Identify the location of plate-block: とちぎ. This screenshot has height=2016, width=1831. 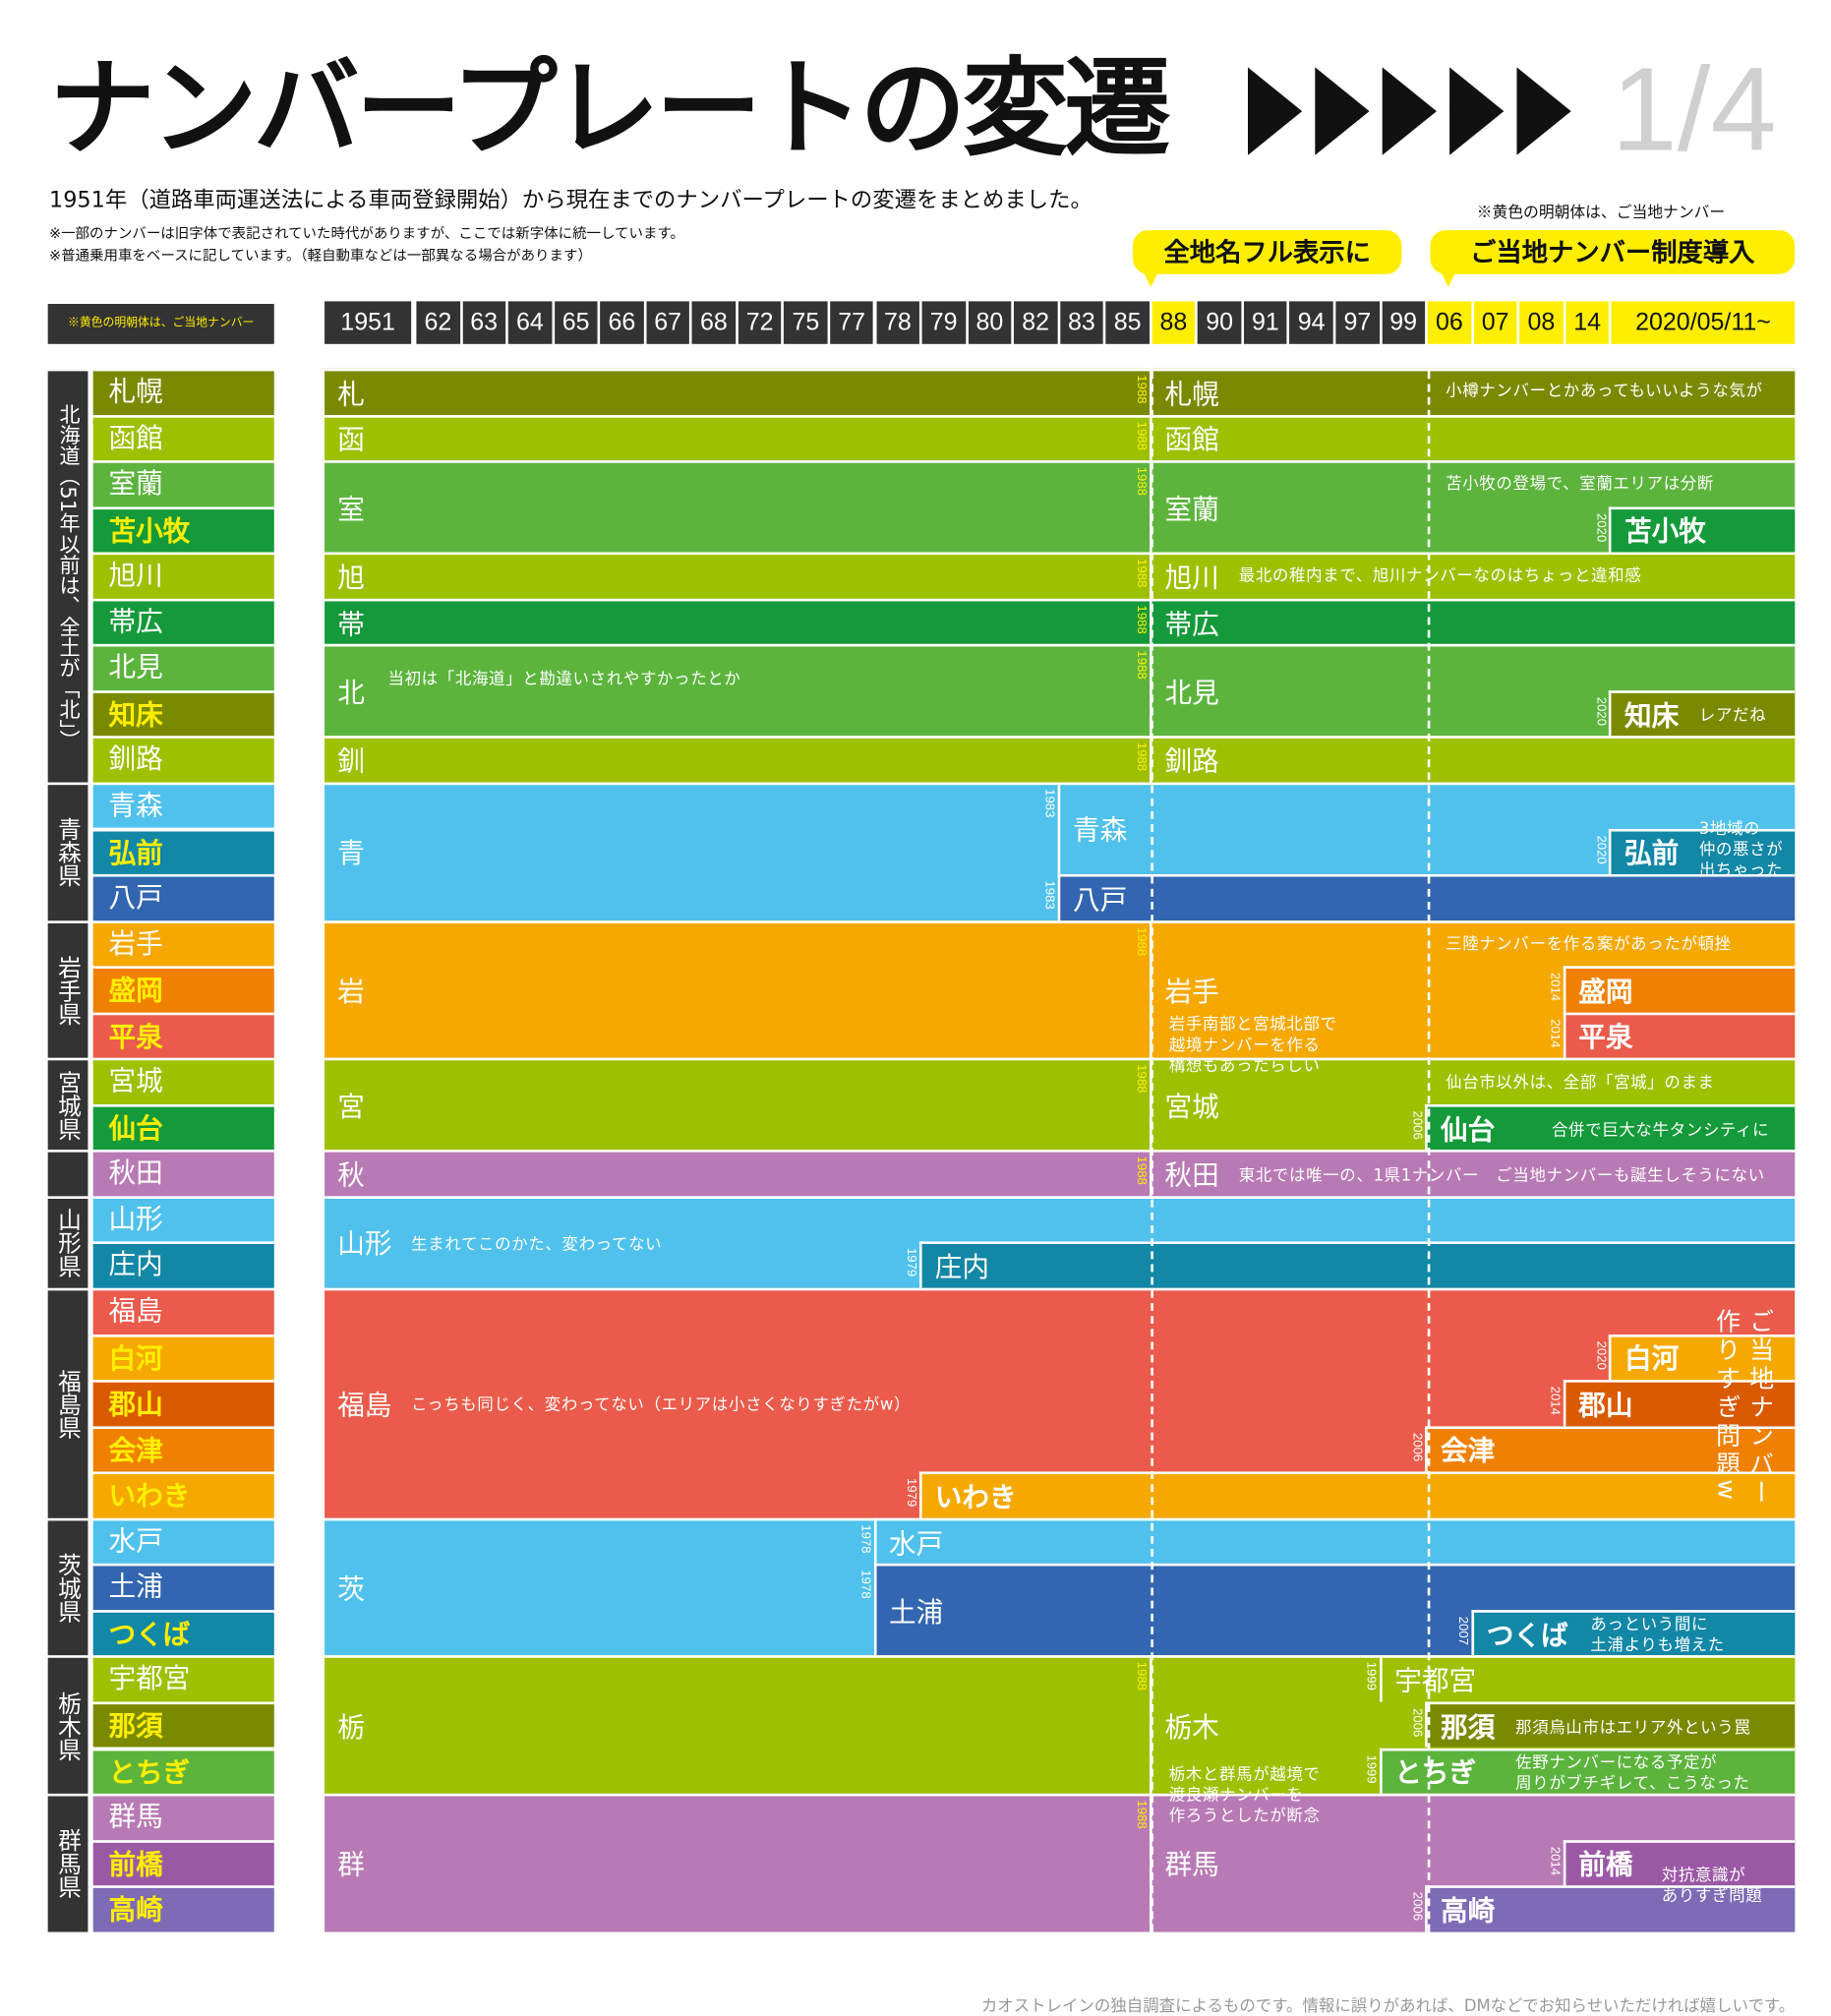
(1587, 1771).